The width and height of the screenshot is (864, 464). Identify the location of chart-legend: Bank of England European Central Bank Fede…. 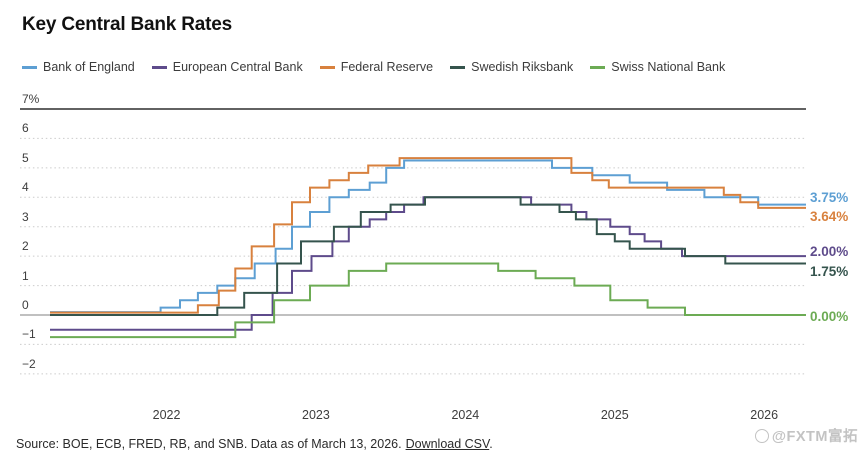
(373, 67).